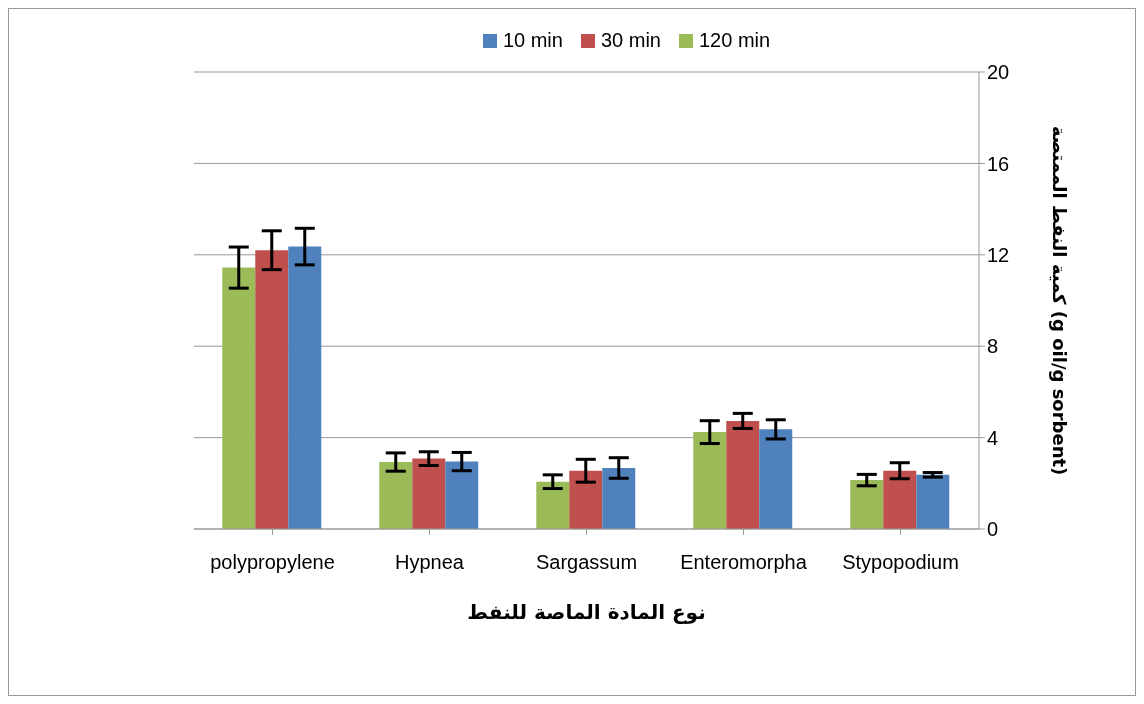  Describe the element at coordinates (998, 163) in the screenshot. I see `y-tick-label: 16` at that location.